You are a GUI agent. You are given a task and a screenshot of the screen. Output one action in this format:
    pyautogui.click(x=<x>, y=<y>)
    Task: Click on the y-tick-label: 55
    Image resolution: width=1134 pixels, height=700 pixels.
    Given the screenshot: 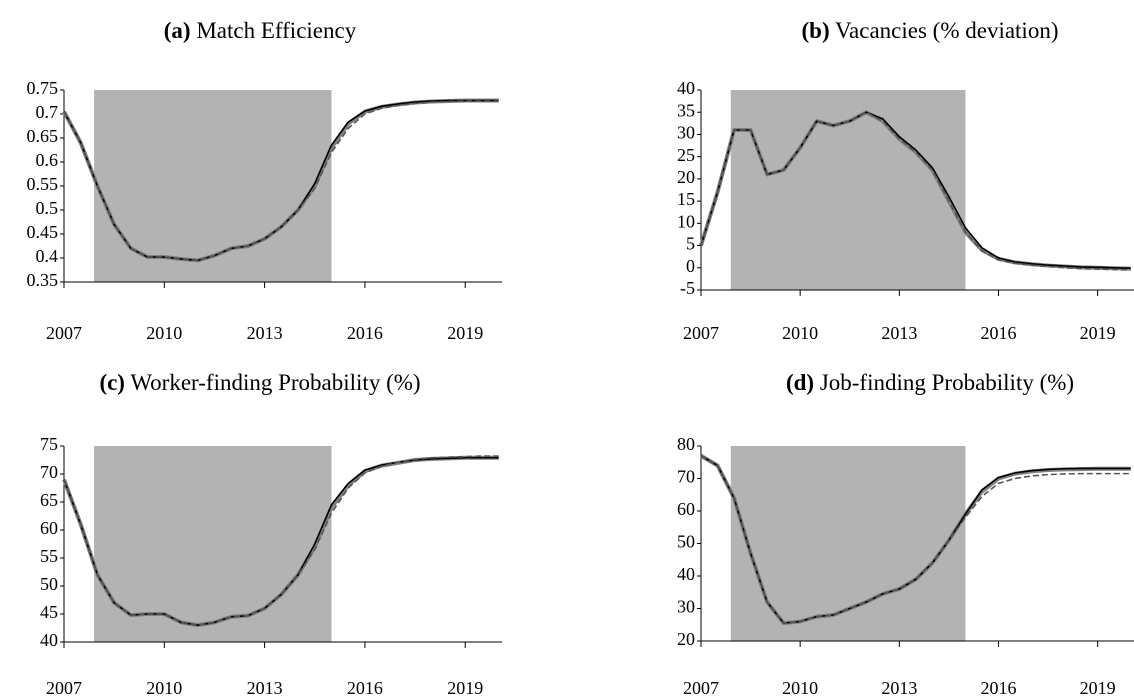 What is the action you would take?
    pyautogui.click(x=49, y=556)
    